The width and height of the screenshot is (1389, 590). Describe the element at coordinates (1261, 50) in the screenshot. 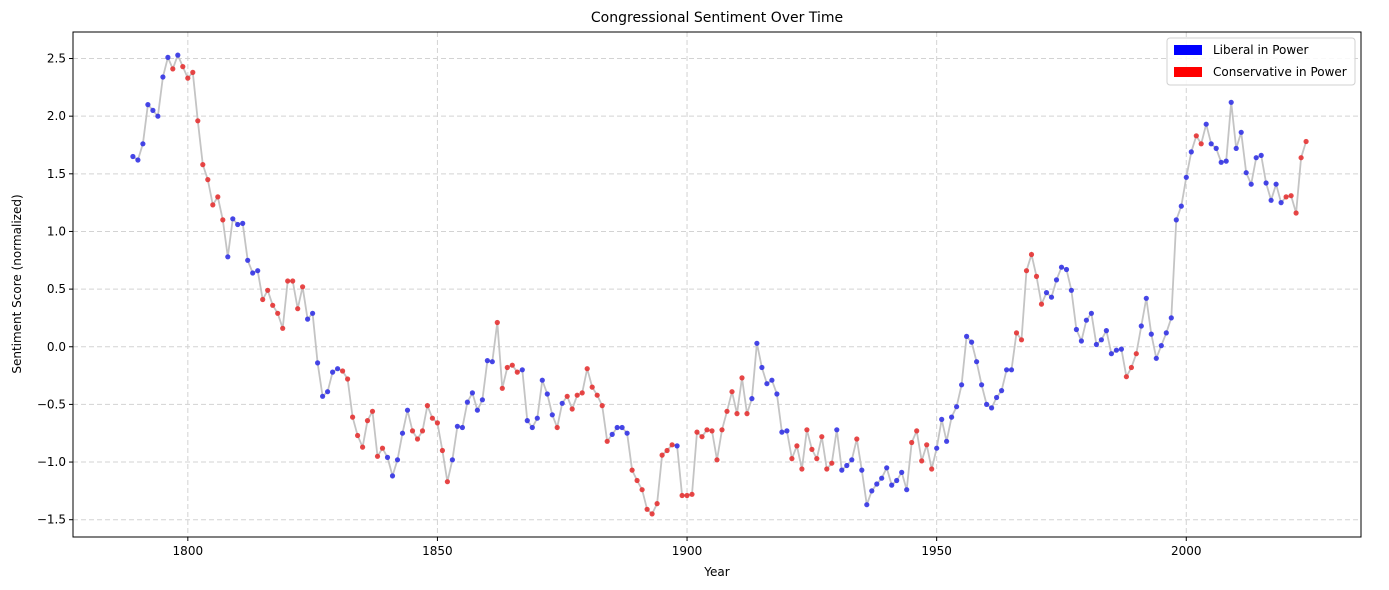

I see `legend-label-liberal: Liberal in Power` at that location.